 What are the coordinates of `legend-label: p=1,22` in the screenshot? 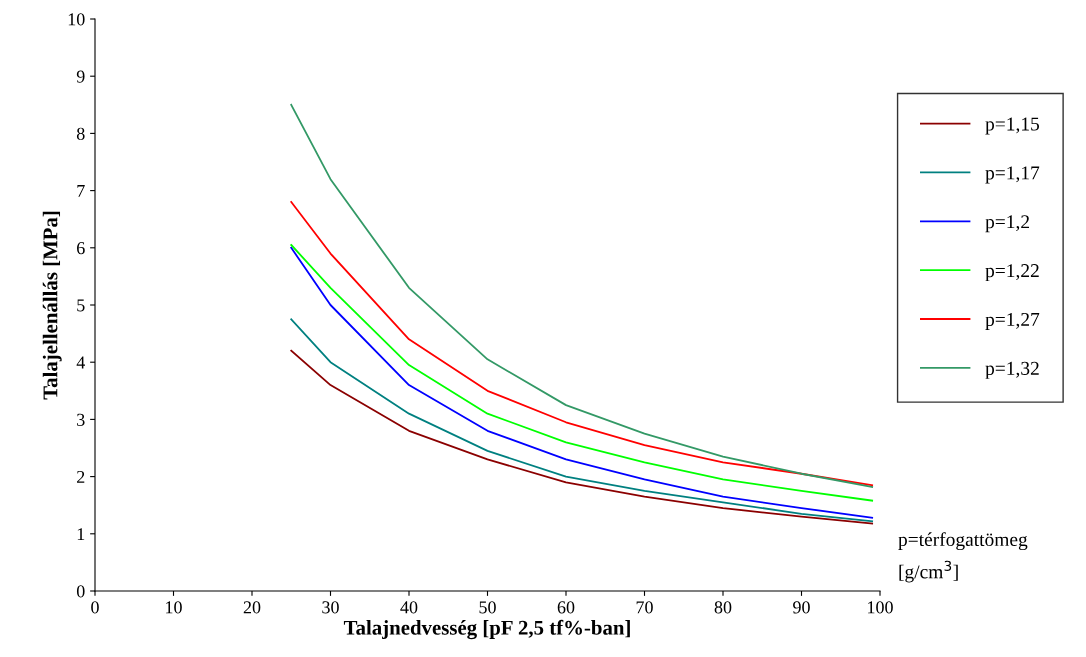 It's located at (1012, 273).